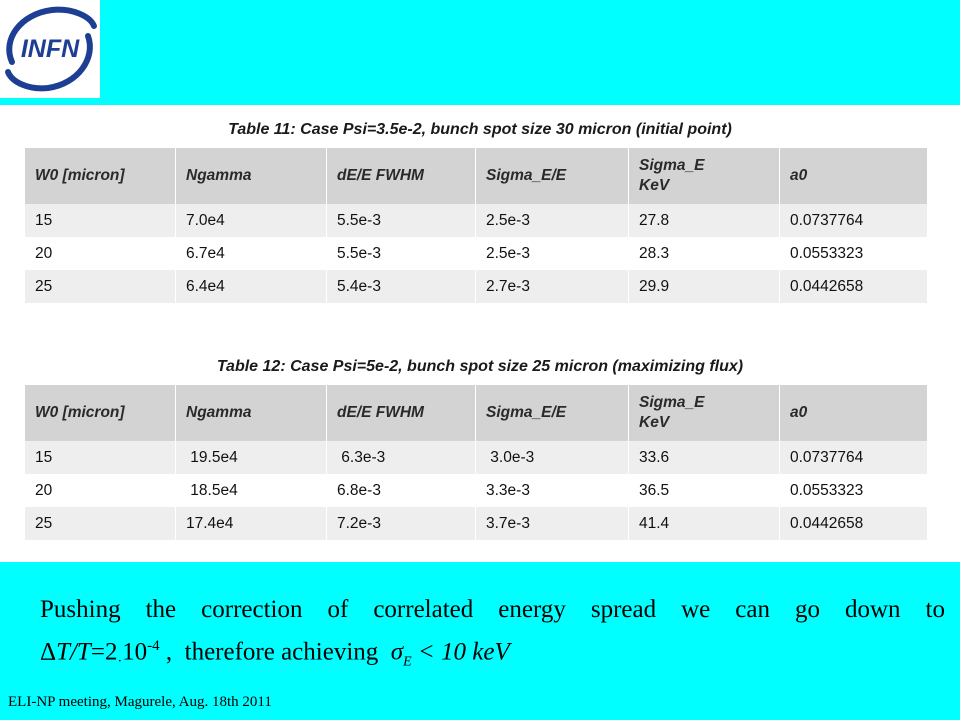 The image size is (960, 720). What do you see at coordinates (73, 652) in the screenshot?
I see `tt-symbol: T/T` at bounding box center [73, 652].